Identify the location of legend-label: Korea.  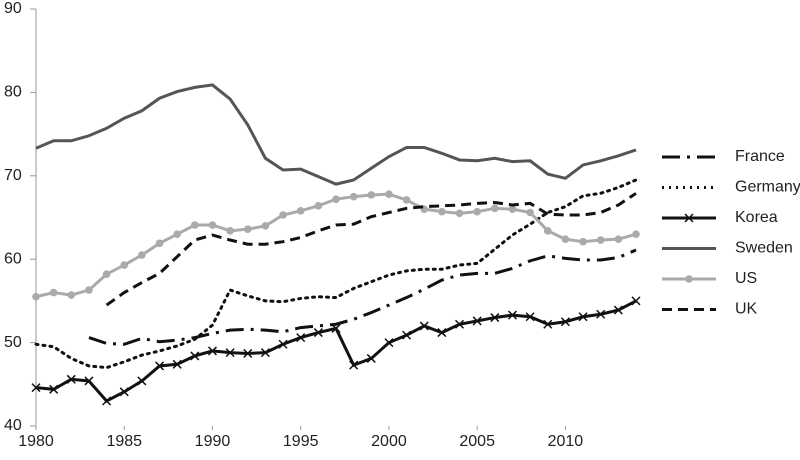
(756, 217).